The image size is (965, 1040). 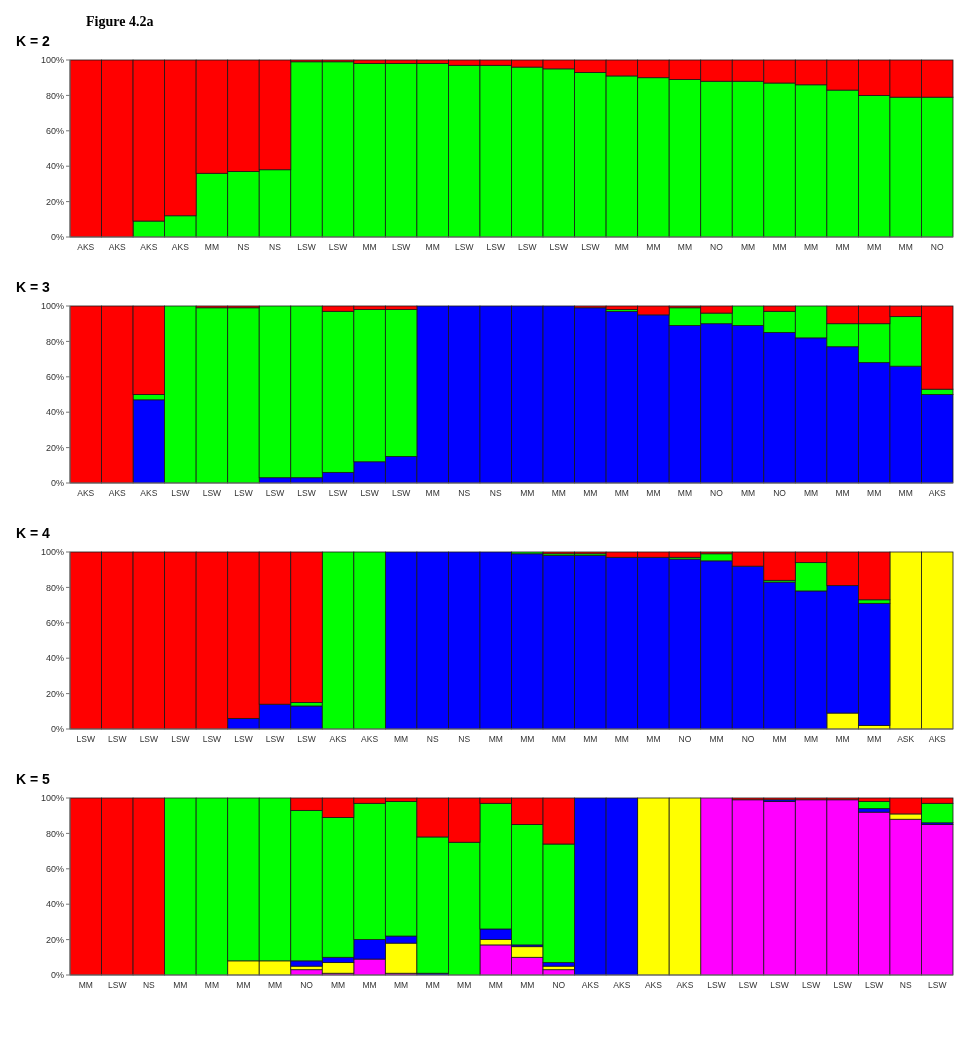 I want to click on chart-title: K = 4, so click(x=33, y=533).